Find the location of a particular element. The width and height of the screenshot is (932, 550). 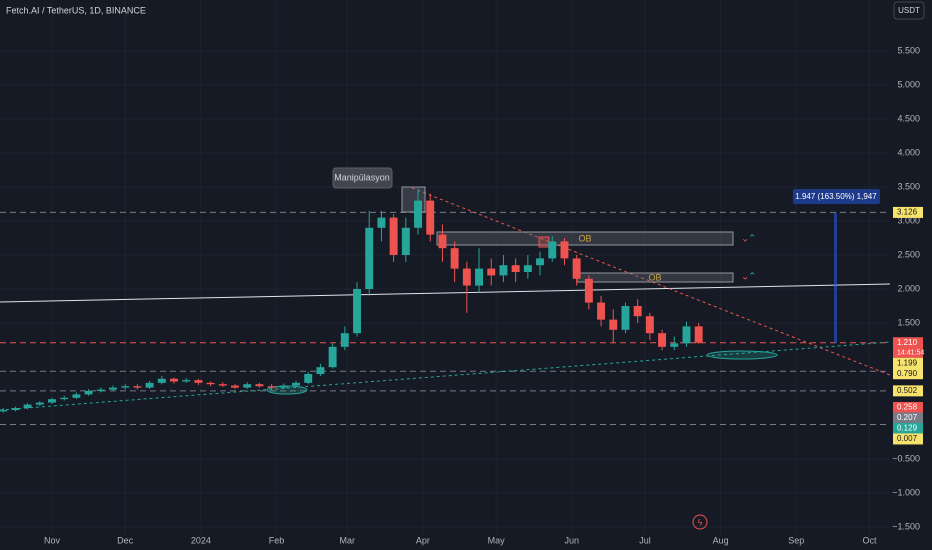

price-badge-label: 0.258 is located at coordinates (907, 407).